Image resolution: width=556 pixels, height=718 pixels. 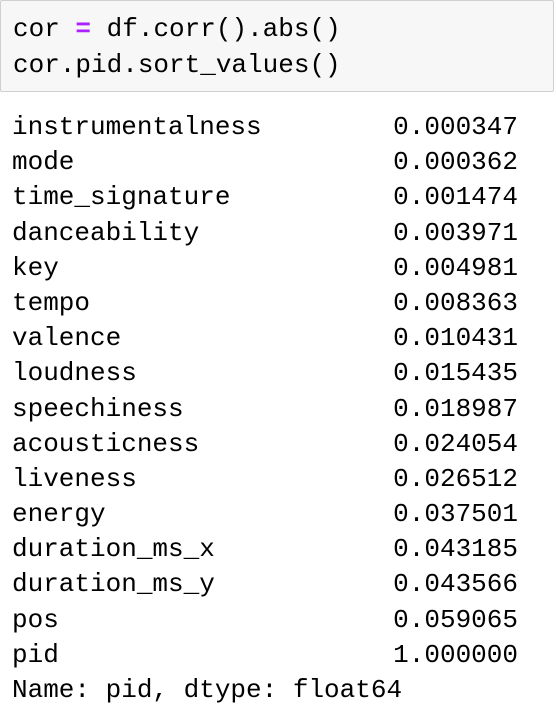 I want to click on series-row: loudness 0.015435, so click(x=282, y=373).